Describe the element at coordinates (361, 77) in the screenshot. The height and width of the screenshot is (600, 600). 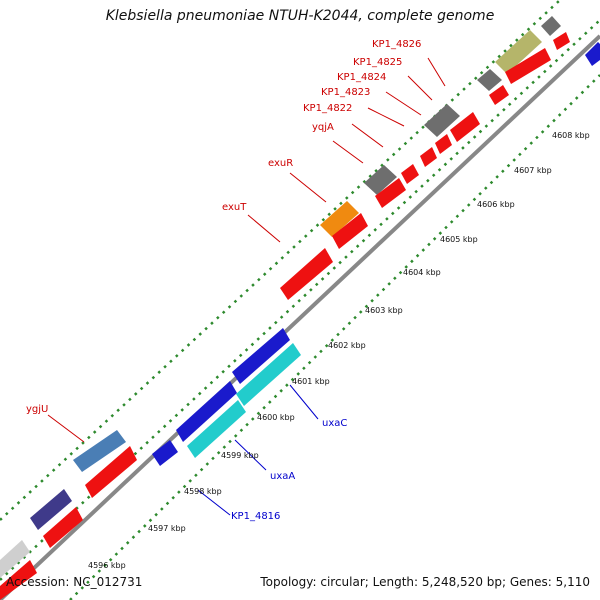
I see `label-kp1-4824: KP1_4824` at that location.